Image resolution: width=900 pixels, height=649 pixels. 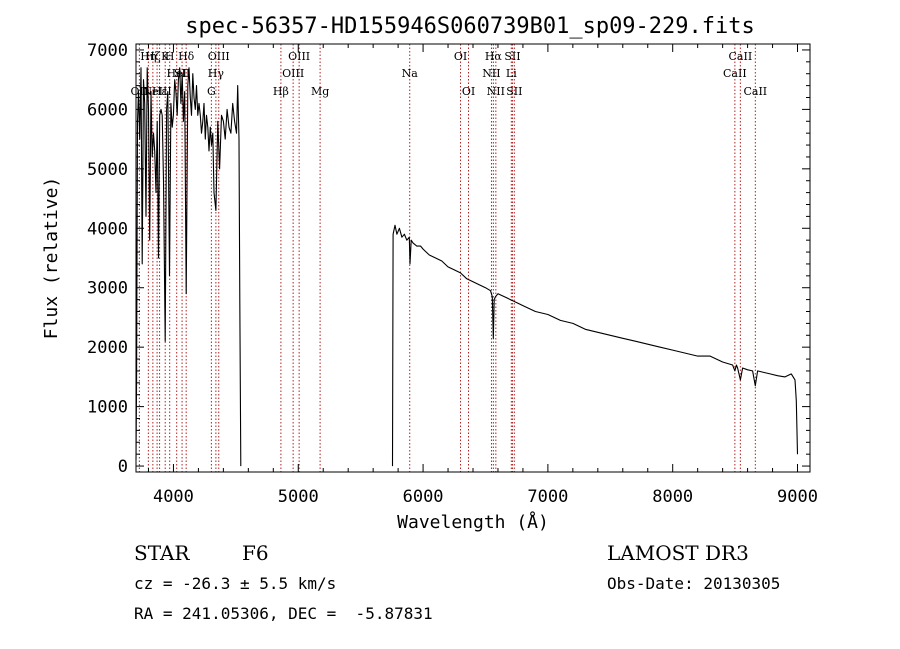 I want to click on x-tick-label: 6000, so click(x=423, y=497).